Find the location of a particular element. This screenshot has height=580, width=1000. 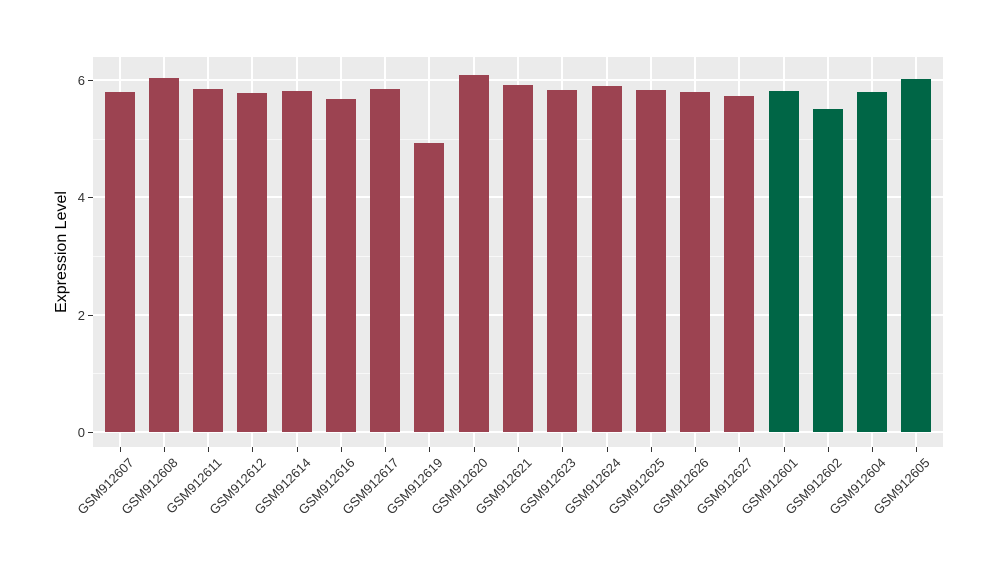

y-axis-tick-label: 4 is located at coordinates (81, 198).